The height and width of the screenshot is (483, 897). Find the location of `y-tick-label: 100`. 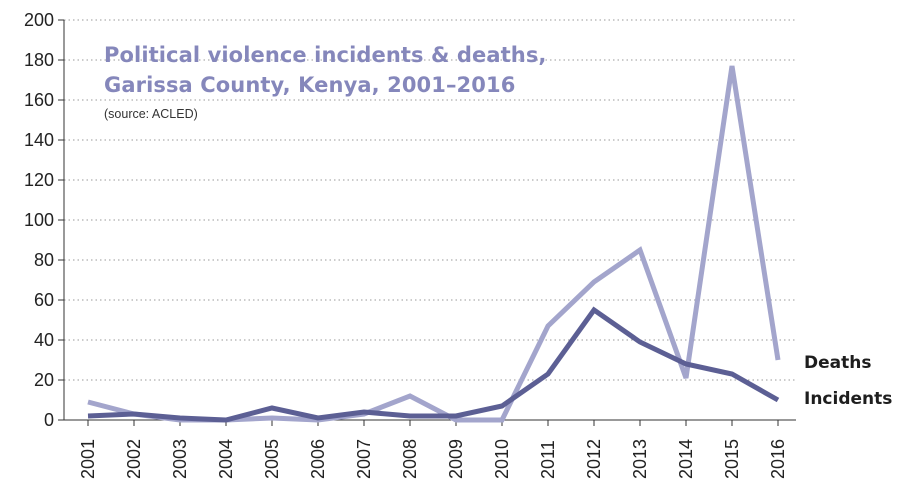

y-tick-label: 100 is located at coordinates (39, 220).